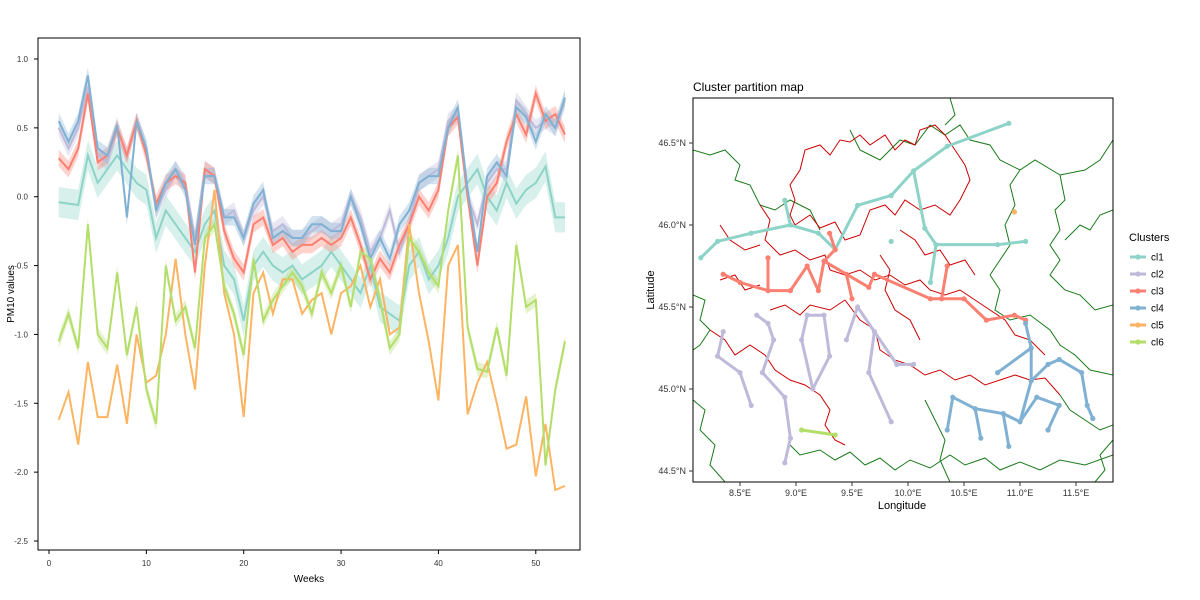  I want to click on legend-title: Clusters, so click(1149, 238).